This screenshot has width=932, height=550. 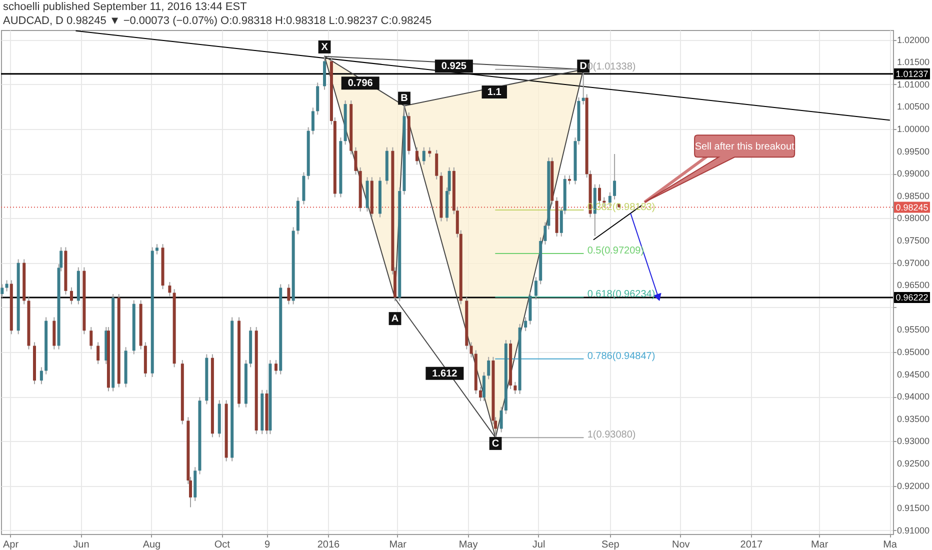 I want to click on y-tick-label: 0.98000, so click(x=913, y=218).